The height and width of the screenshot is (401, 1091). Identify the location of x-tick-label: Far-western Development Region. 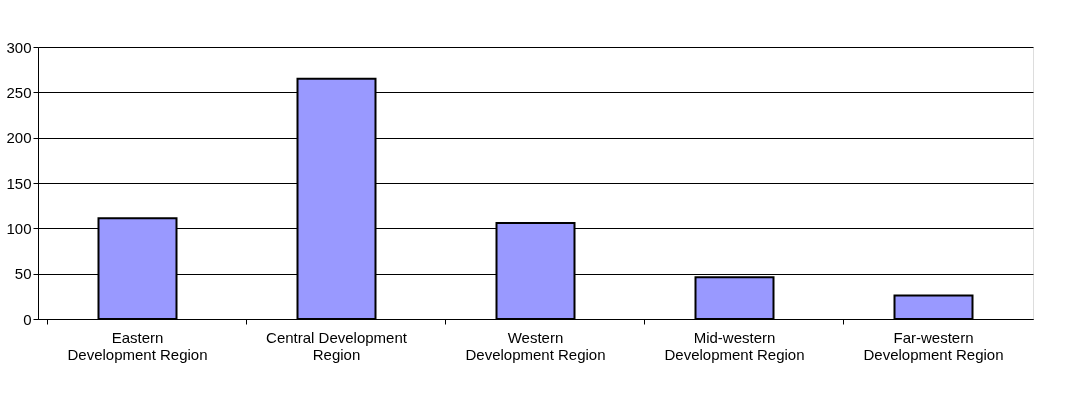
(933, 345).